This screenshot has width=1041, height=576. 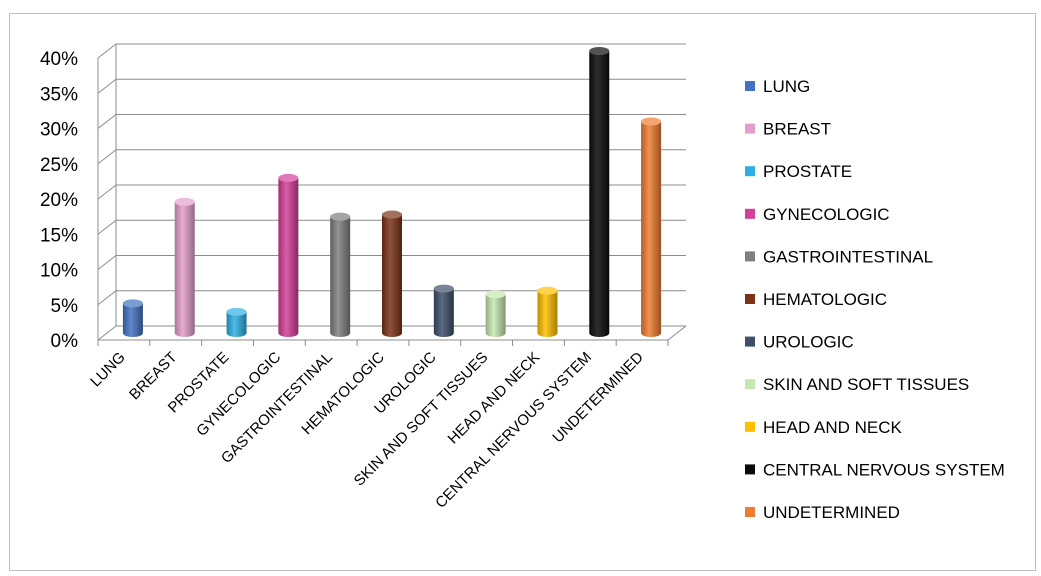 What do you see at coordinates (598, 398) in the screenshot?
I see `x-tick-label: UNDETERMINED` at bounding box center [598, 398].